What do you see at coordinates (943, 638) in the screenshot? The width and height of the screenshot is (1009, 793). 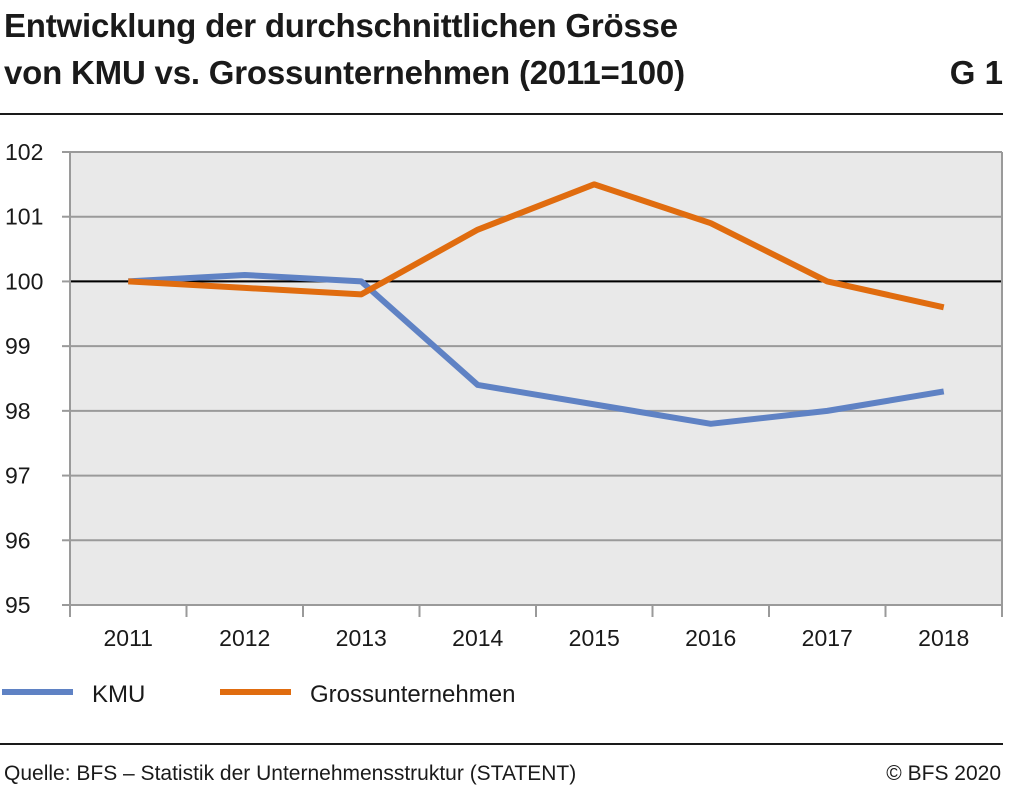 I see `x-tick-label: 2018` at bounding box center [943, 638].